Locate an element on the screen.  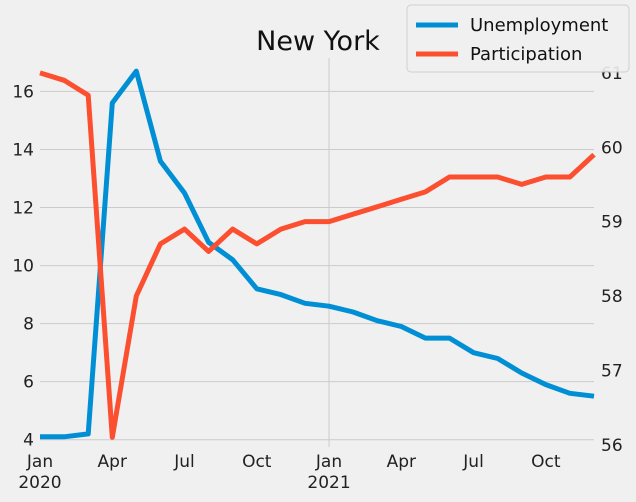
legend-box is located at coordinates (518, 38).